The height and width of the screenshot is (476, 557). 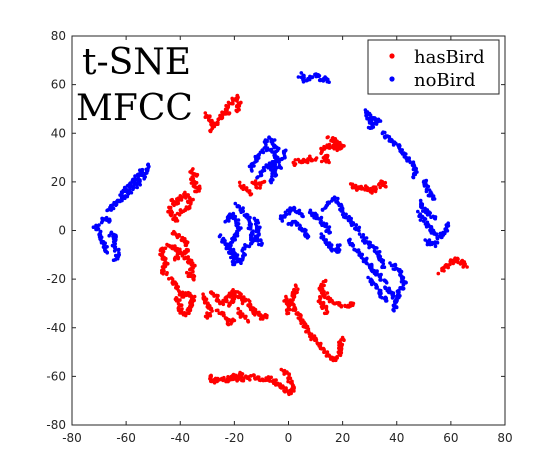 What do you see at coordinates (342, 438) in the screenshot?
I see `x-tick-label: 20` at bounding box center [342, 438].